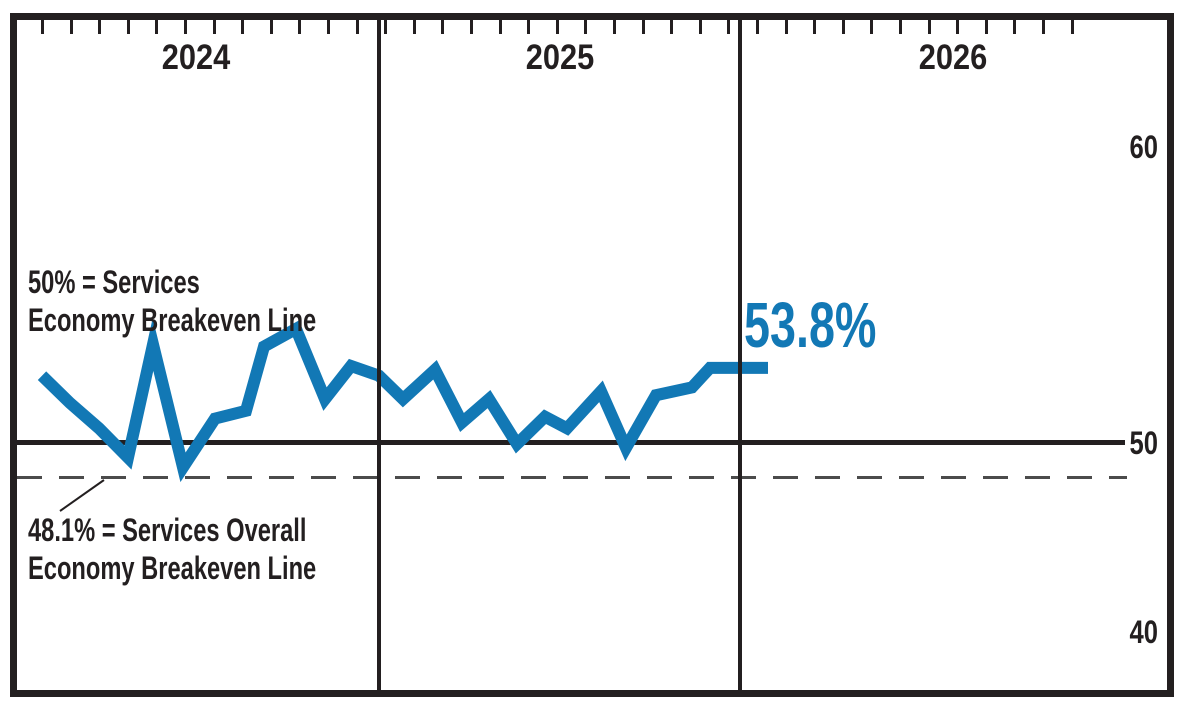 The image size is (1186, 714). Describe the element at coordinates (172, 568) in the screenshot. I see `breakeven-48-1-annotation-line2: Economy Breakeven Line` at that location.